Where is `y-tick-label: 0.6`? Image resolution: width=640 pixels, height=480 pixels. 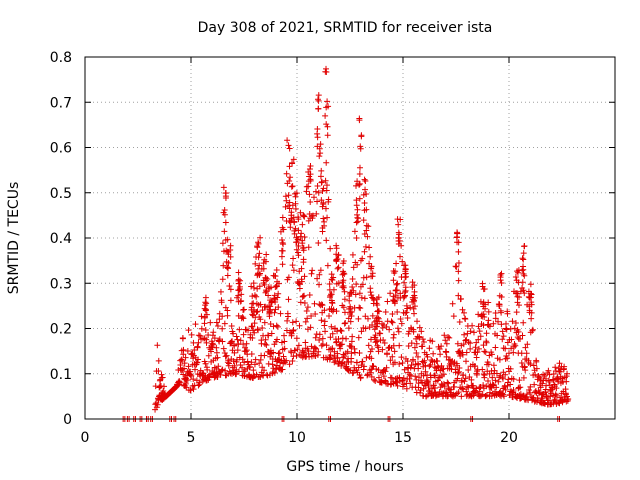
y-tick-label: 0.6 is located at coordinates (61, 149).